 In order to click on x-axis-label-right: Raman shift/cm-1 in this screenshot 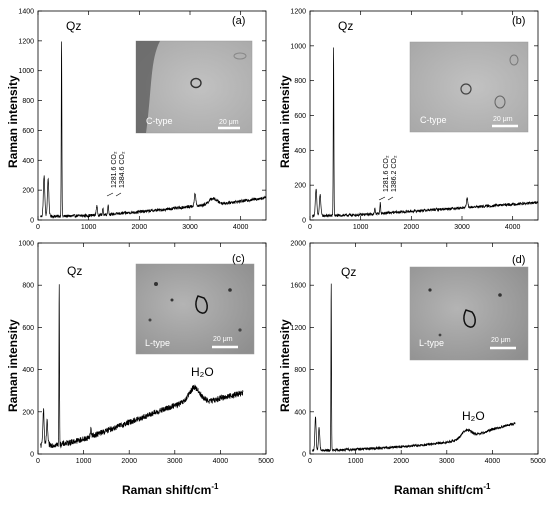, I will do `click(442, 489)`.